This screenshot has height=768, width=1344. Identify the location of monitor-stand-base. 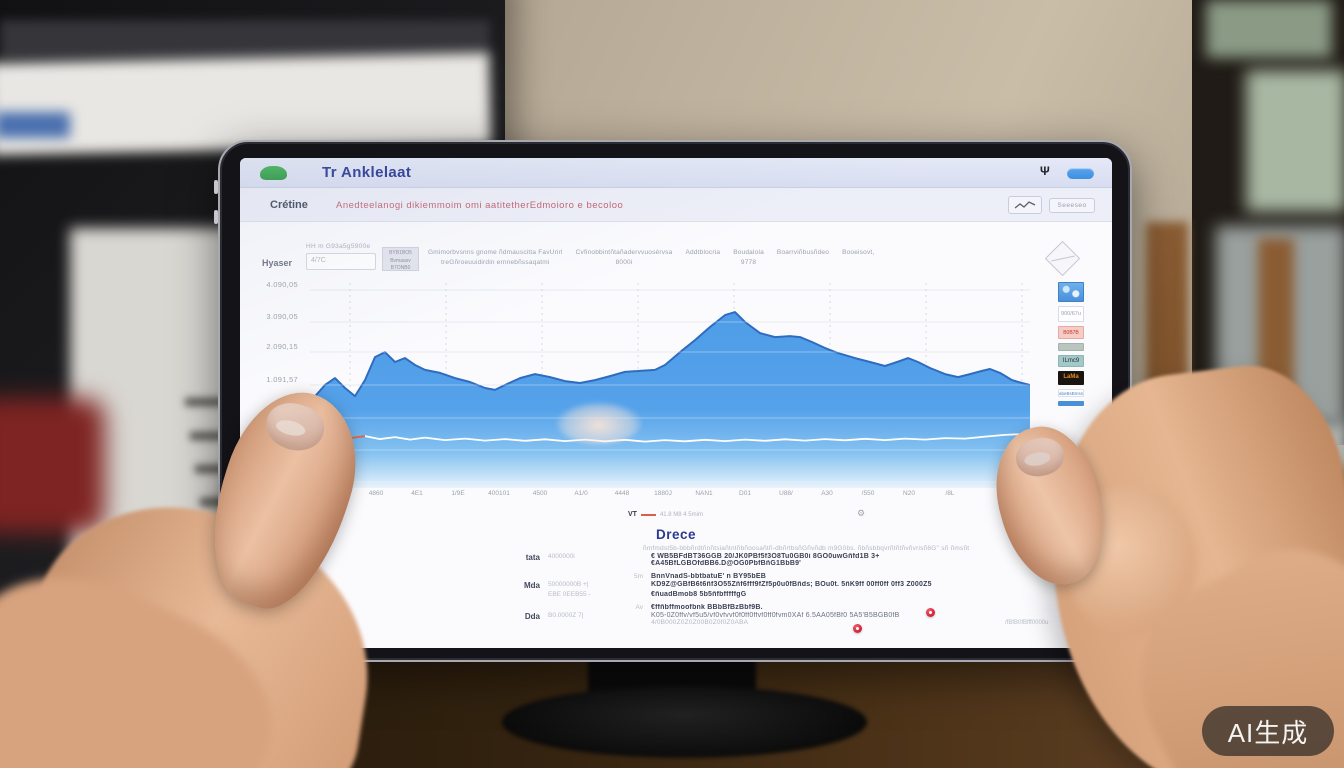
(684, 722).